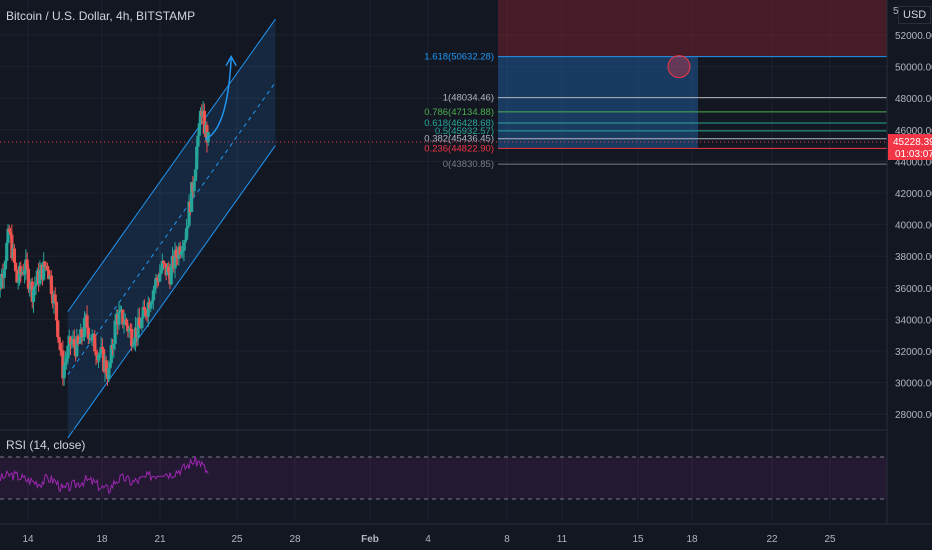 The height and width of the screenshot is (550, 932). What do you see at coordinates (459, 139) in the screenshot?
I see `fib-level-label: 0.382(45436.45)` at bounding box center [459, 139].